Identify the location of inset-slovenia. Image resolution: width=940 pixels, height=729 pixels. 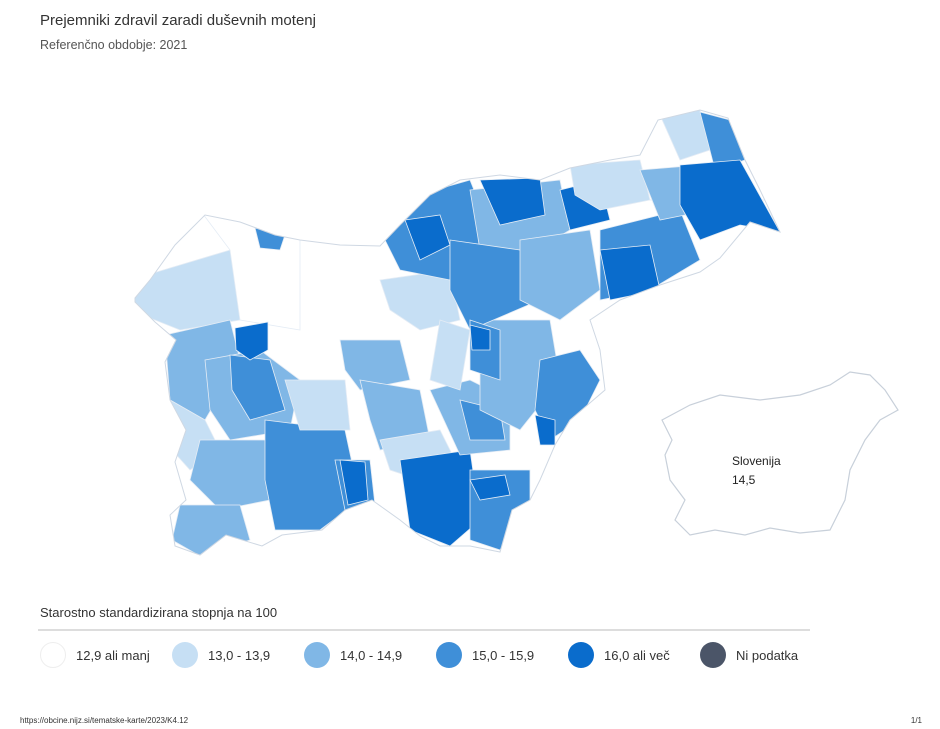
(780, 453).